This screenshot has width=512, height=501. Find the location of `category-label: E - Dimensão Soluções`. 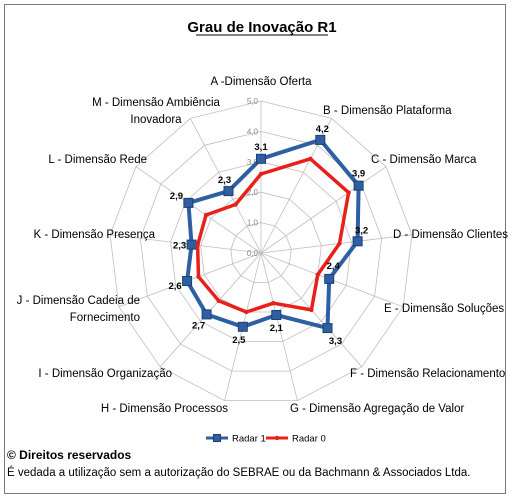

category-label: E - Dimensão Soluções is located at coordinates (444, 309).